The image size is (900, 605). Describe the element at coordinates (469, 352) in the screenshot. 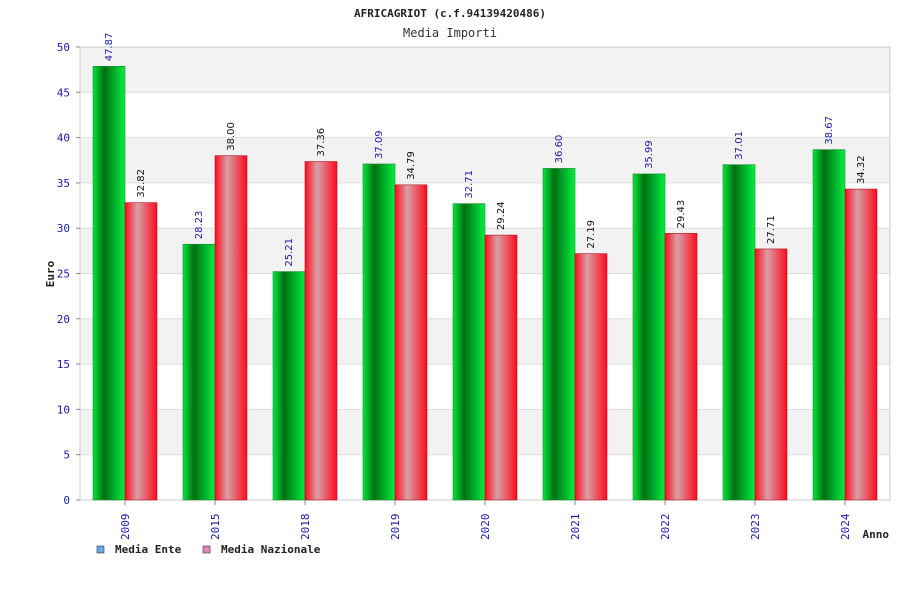

I see `bar-media-ente-2020` at that location.